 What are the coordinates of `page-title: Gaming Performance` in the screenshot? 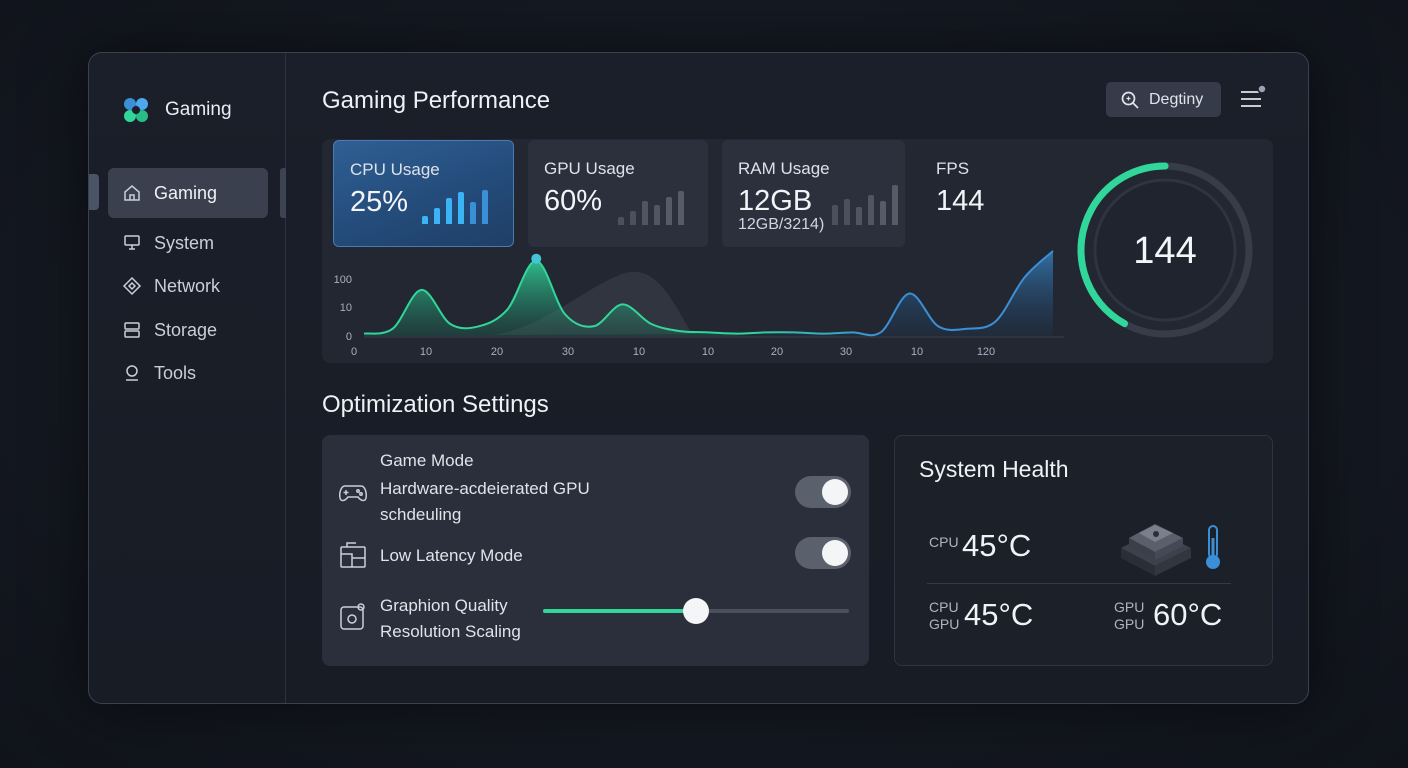 It's located at (436, 100).